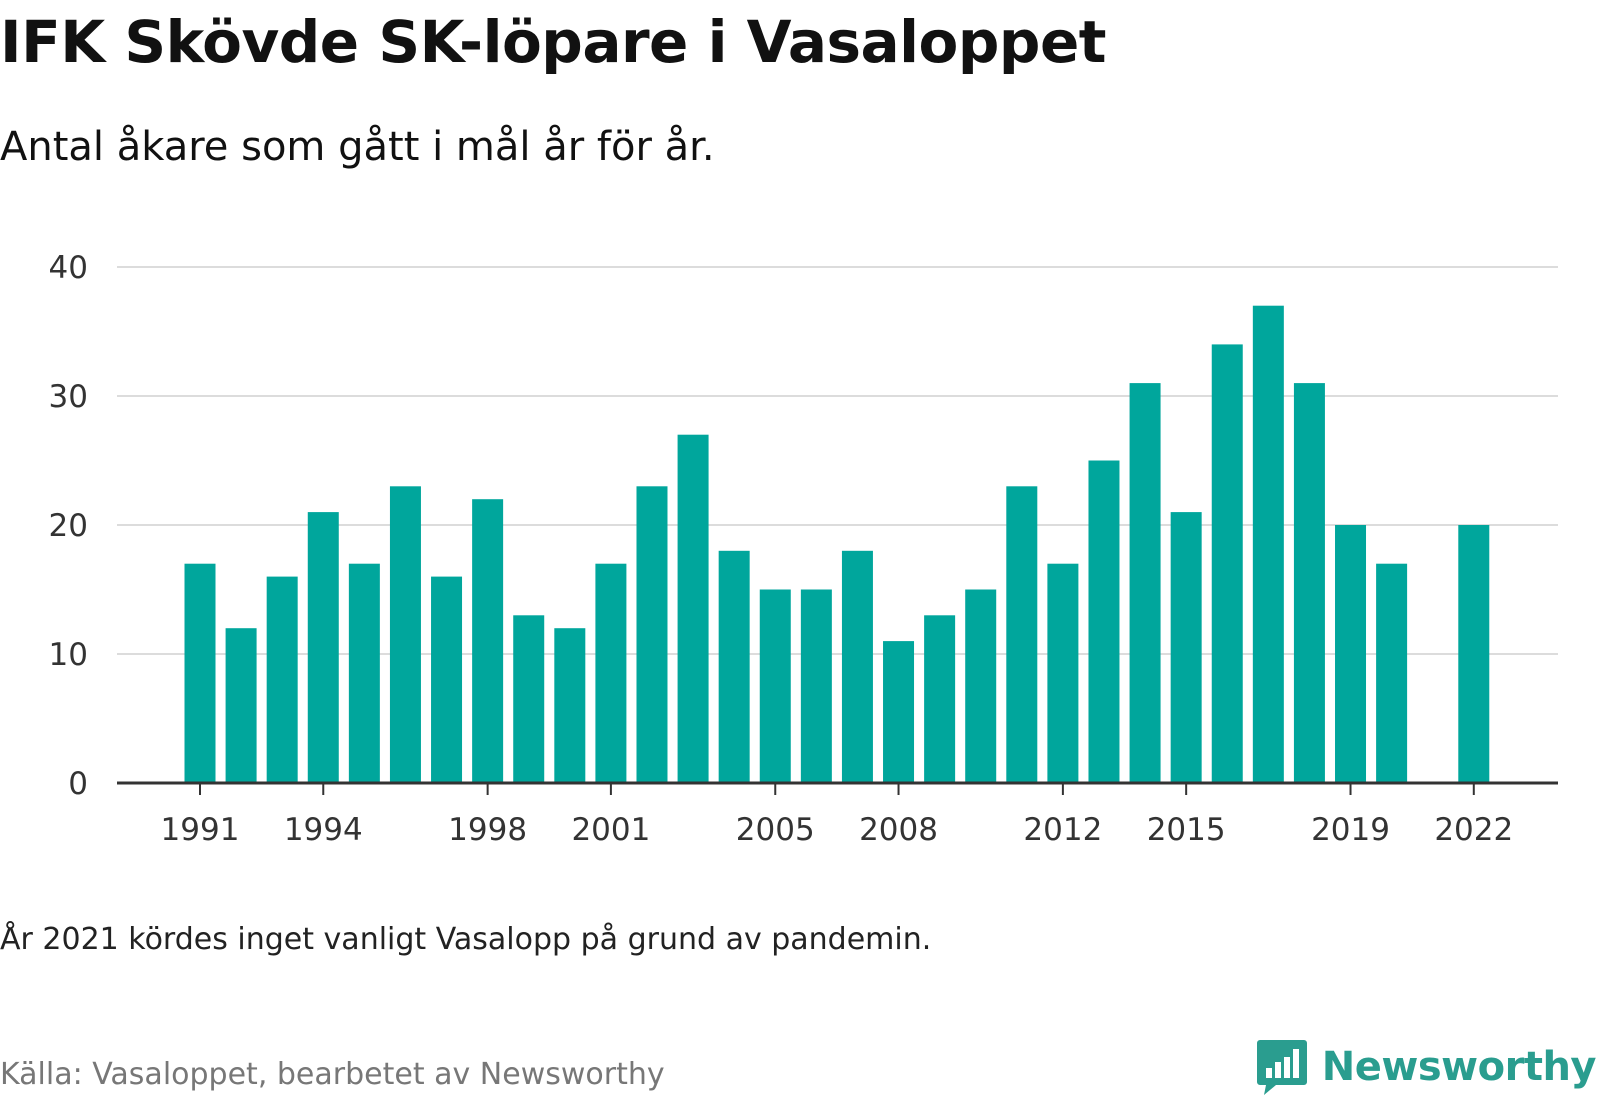 This screenshot has height=1100, width=1600. Describe the element at coordinates (1186, 830) in the screenshot. I see `x-tick-label: 2015` at that location.